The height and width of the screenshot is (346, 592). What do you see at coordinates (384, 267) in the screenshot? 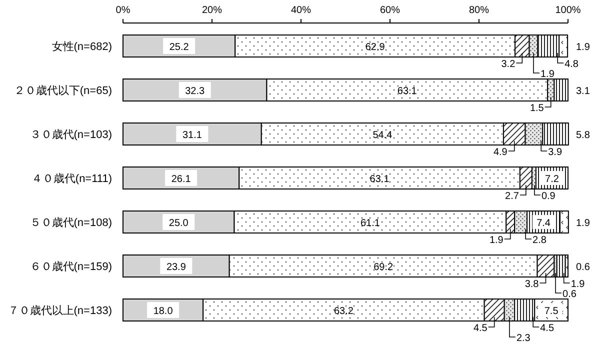
I see `data-label: 69.2` at bounding box center [384, 267].